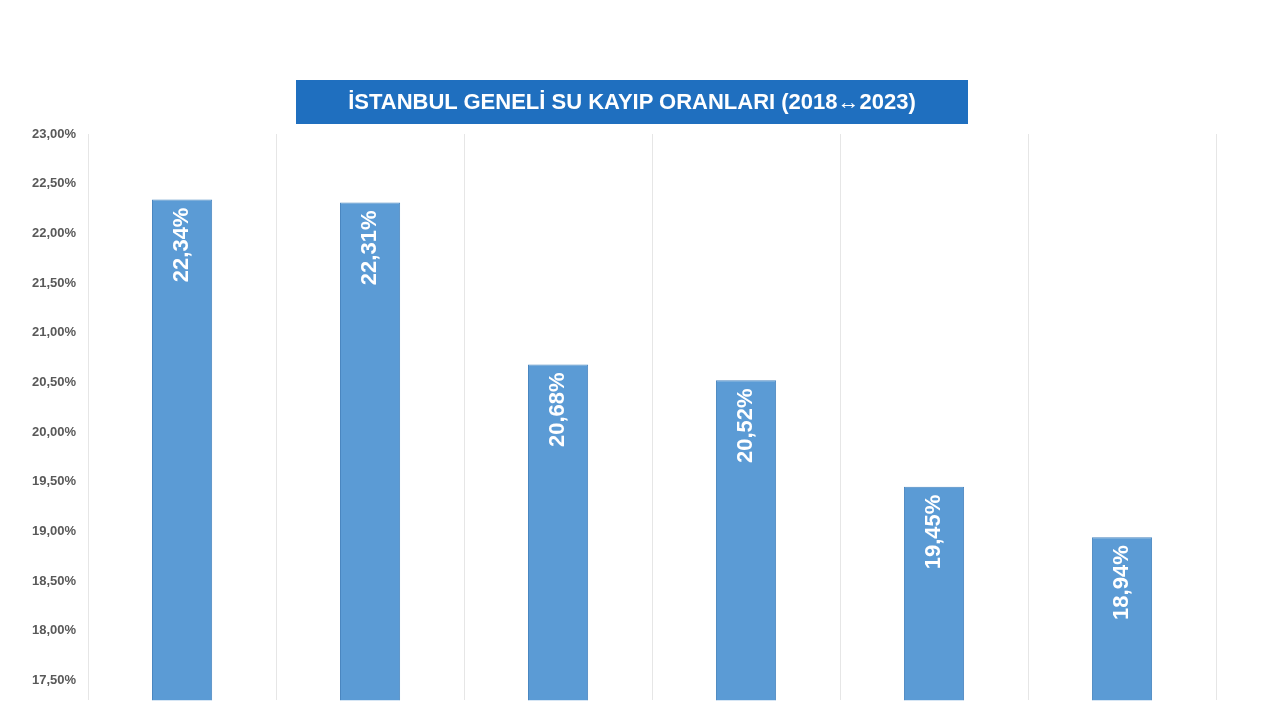  I want to click on y-tick-label: 21,00%, so click(54, 332).